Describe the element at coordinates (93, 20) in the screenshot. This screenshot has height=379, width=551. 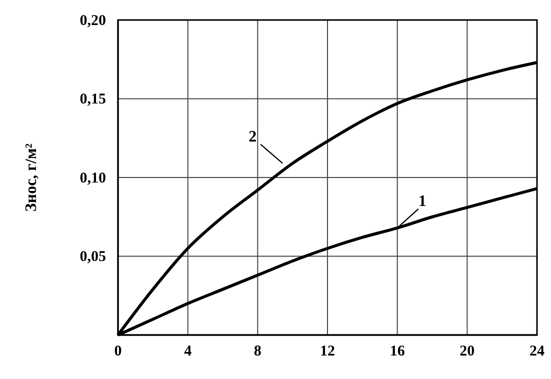
I see `y-tick-label: 0,20` at that location.